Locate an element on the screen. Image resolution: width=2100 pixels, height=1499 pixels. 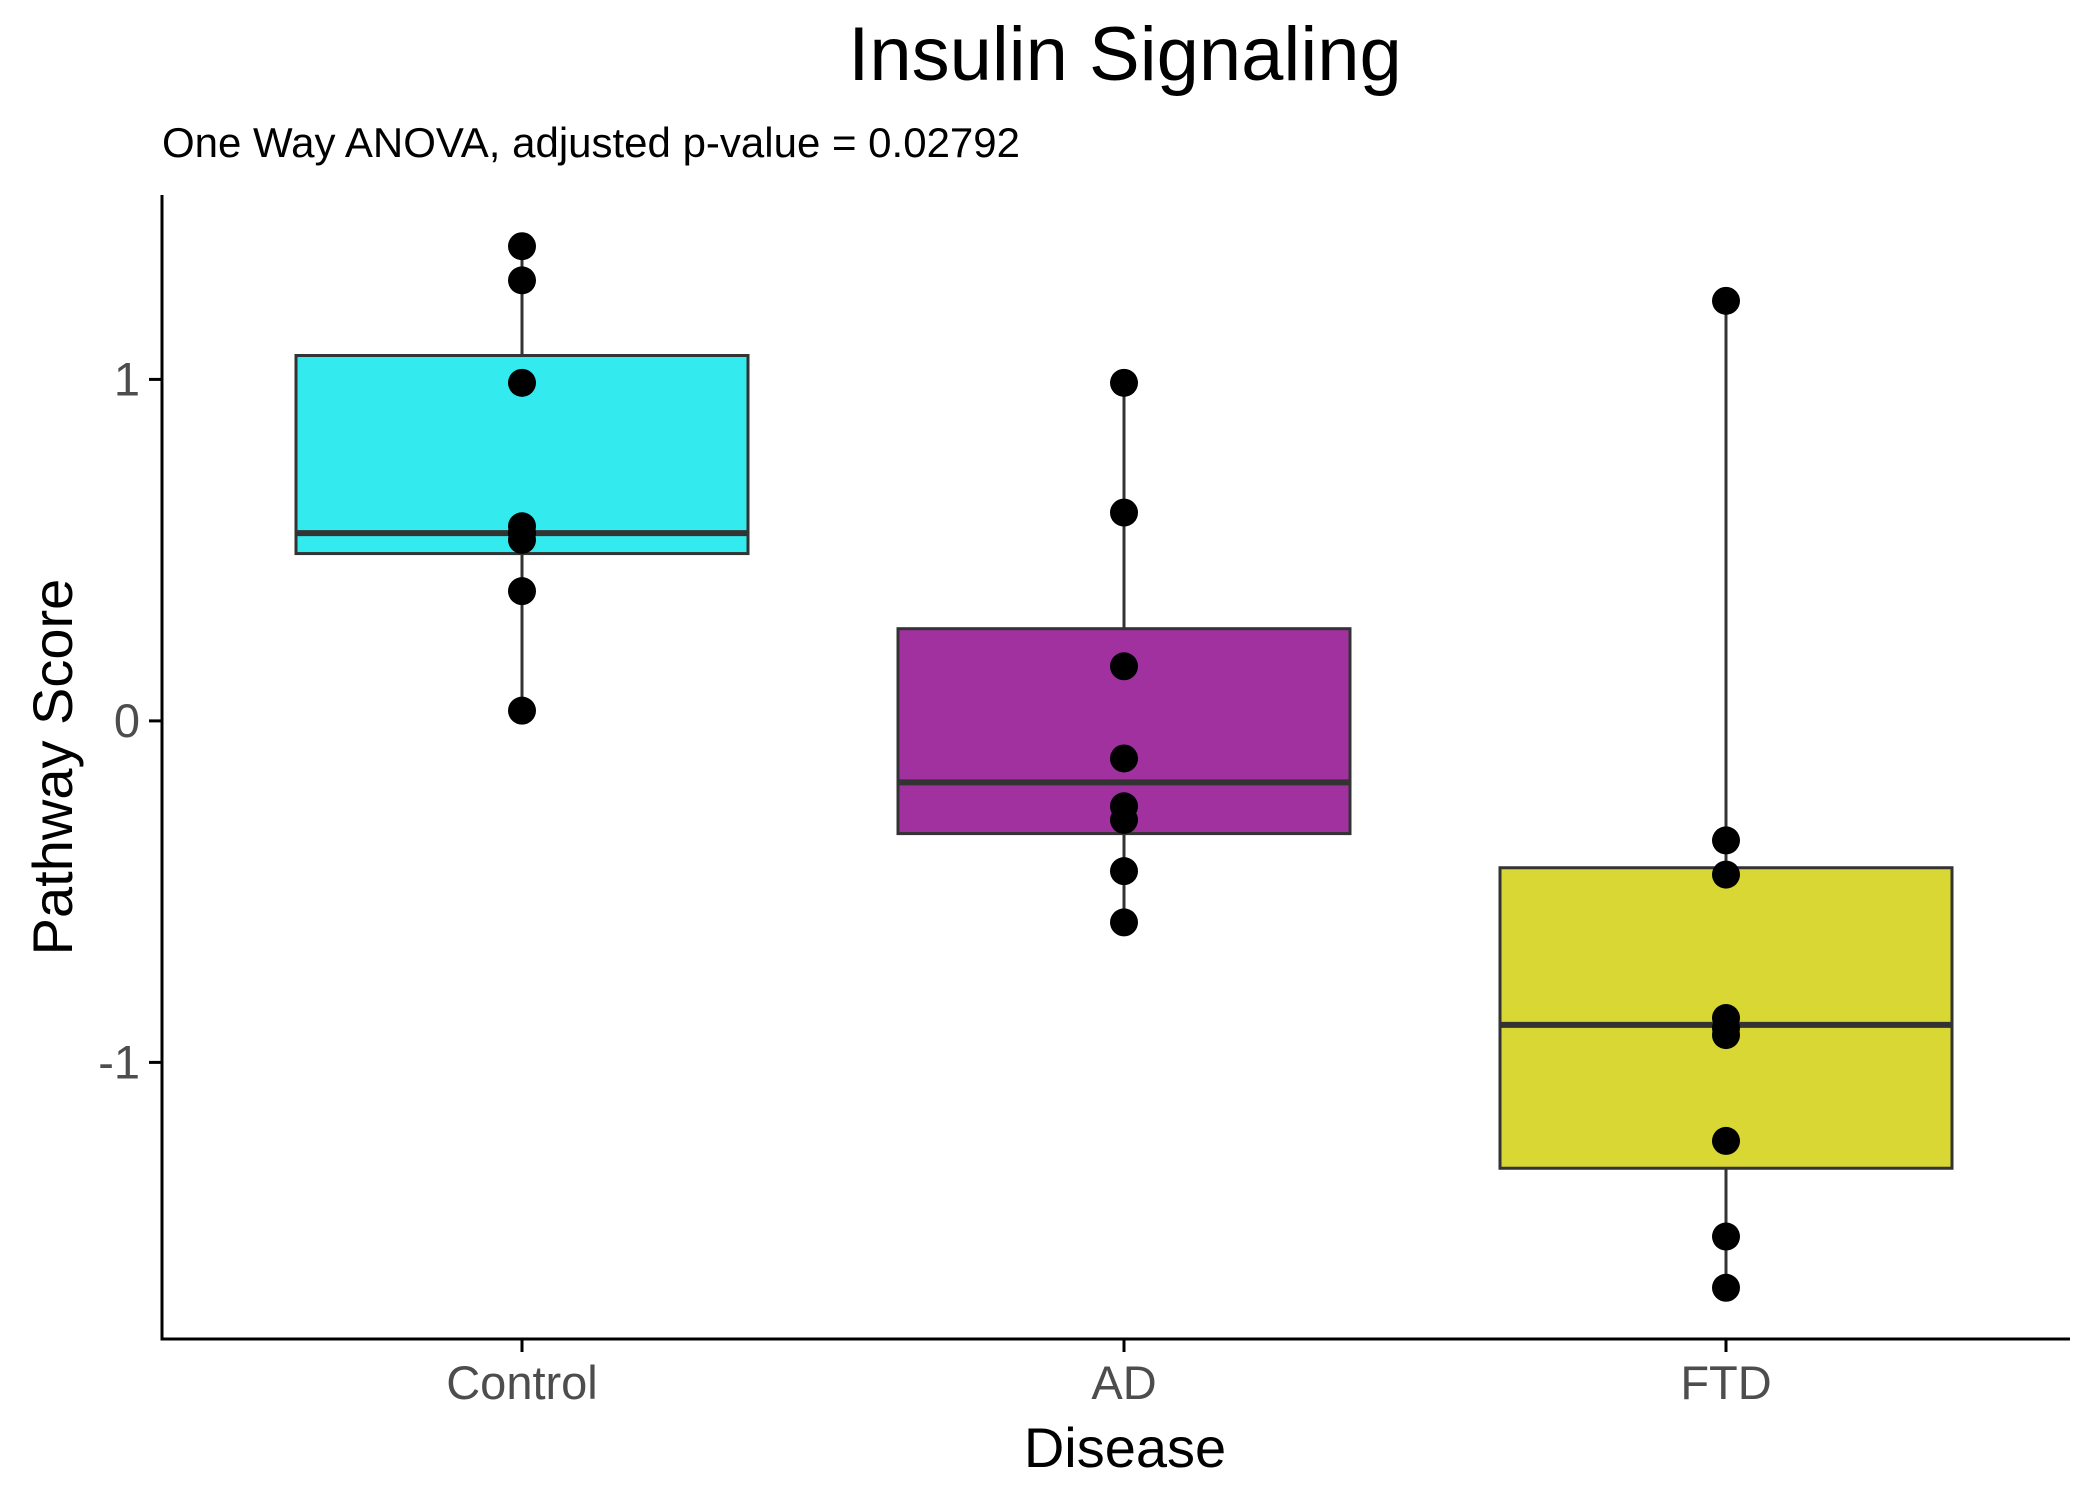
y-tick-label: -1 is located at coordinates (119, 1061).